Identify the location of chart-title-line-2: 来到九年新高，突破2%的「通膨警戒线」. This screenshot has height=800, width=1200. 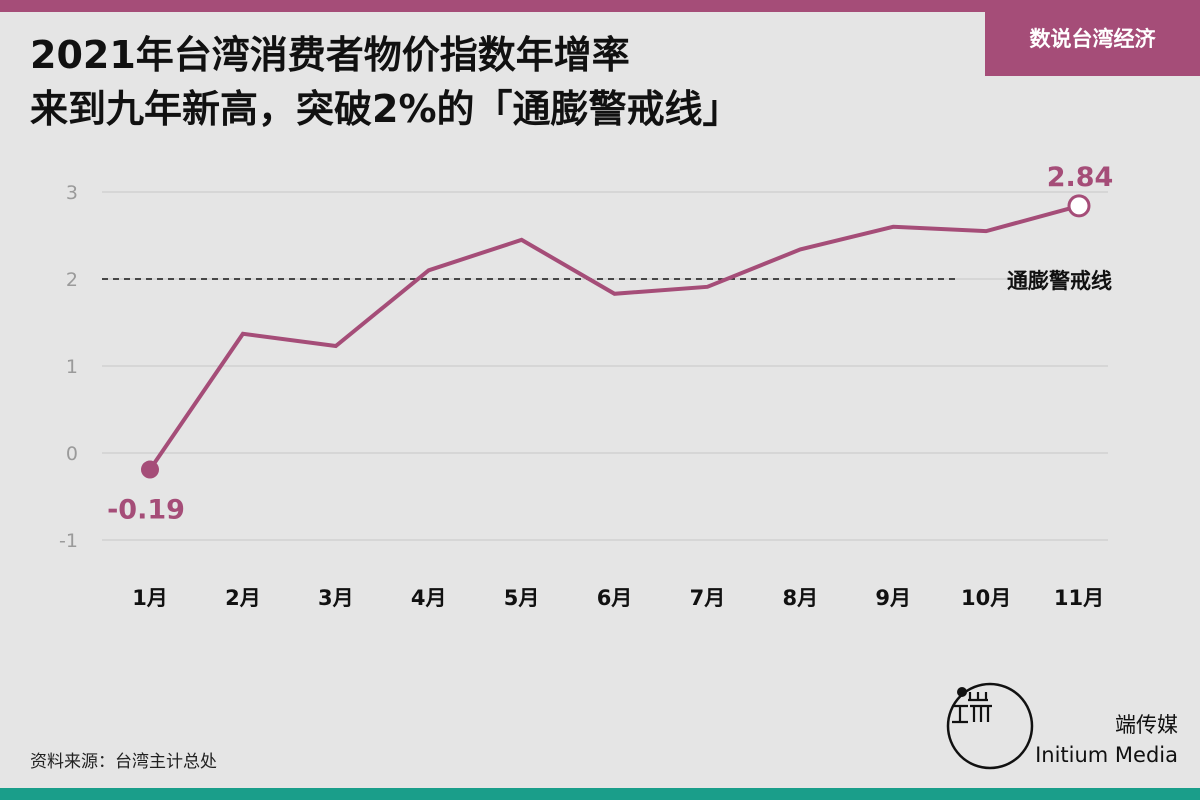
(385, 109).